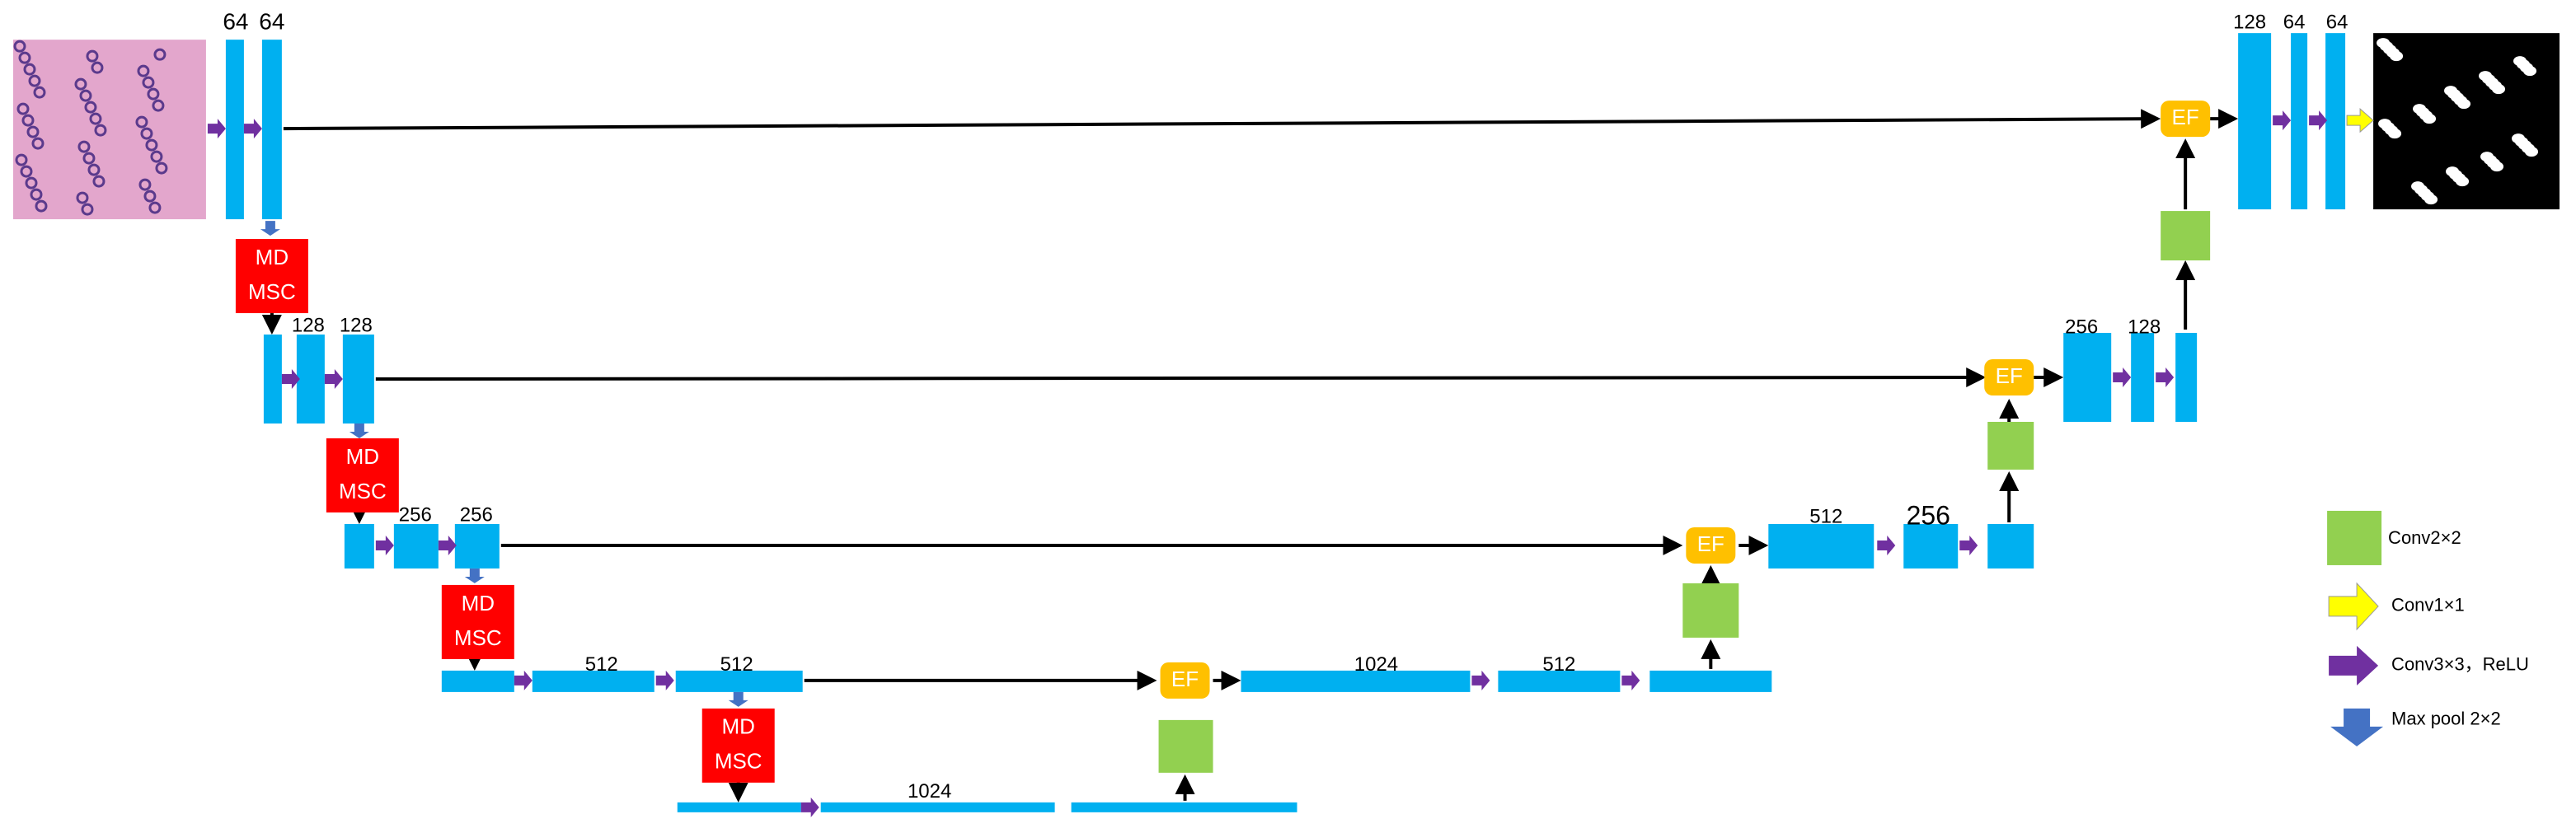 The width and height of the screenshot is (2576, 833). What do you see at coordinates (2424, 537) in the screenshot?
I see `legend-label: Conv2×2` at bounding box center [2424, 537].